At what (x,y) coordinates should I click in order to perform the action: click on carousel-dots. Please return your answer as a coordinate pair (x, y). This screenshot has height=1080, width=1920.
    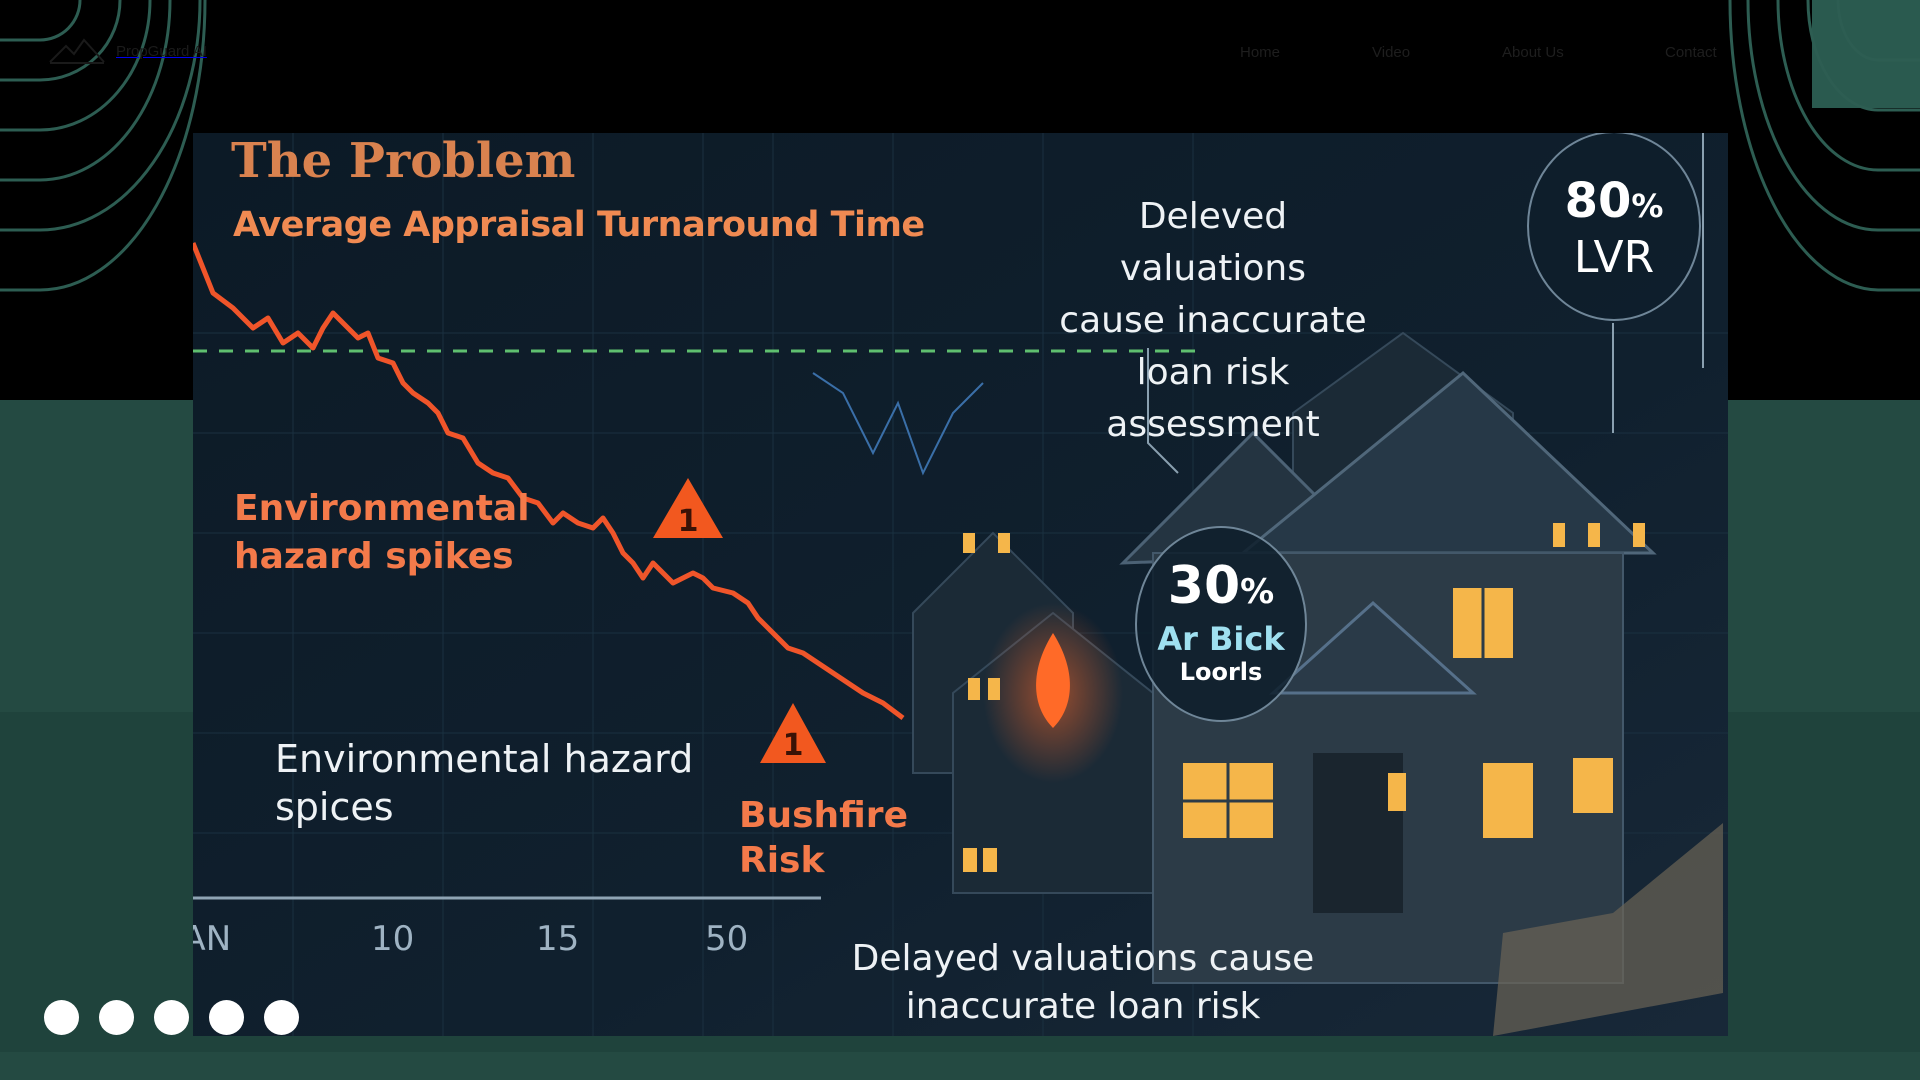
    Looking at the image, I should click on (171, 1017).